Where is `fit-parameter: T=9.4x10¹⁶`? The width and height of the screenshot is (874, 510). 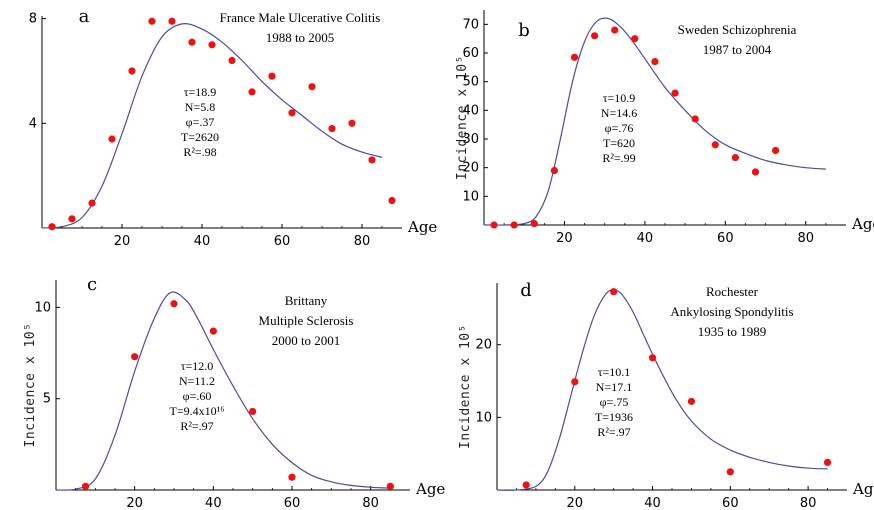 fit-parameter: T=9.4x10¹⁶ is located at coordinates (197, 411).